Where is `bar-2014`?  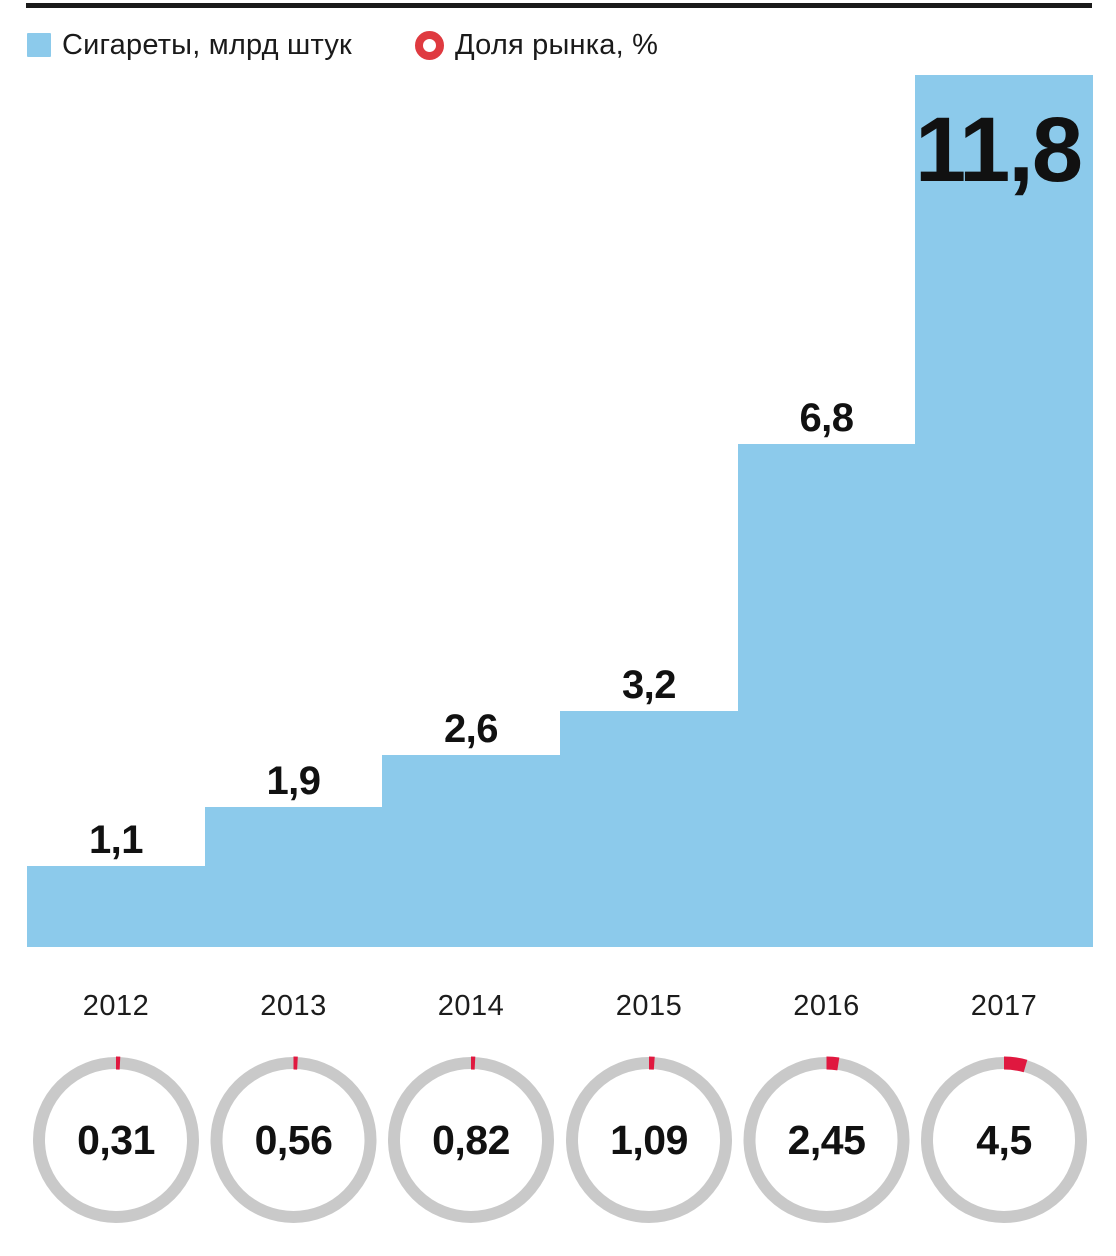
bar-2014 is located at coordinates (471, 851).